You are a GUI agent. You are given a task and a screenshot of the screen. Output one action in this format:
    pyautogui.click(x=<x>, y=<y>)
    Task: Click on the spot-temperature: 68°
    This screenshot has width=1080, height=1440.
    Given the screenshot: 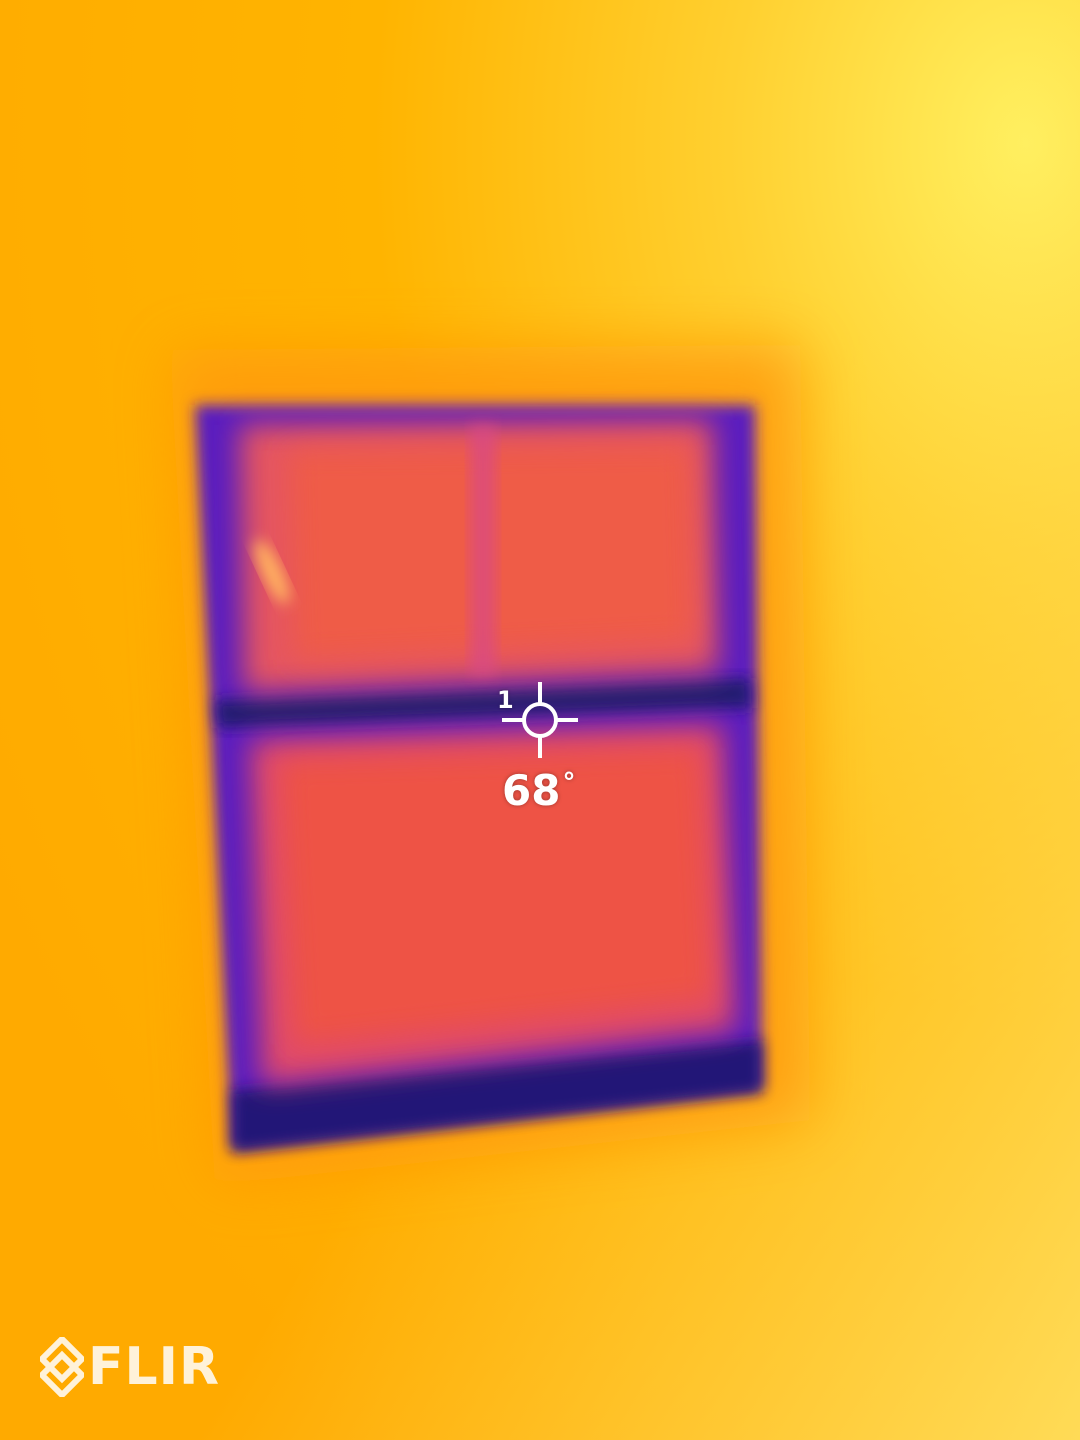 What is the action you would take?
    pyautogui.click(x=538, y=791)
    